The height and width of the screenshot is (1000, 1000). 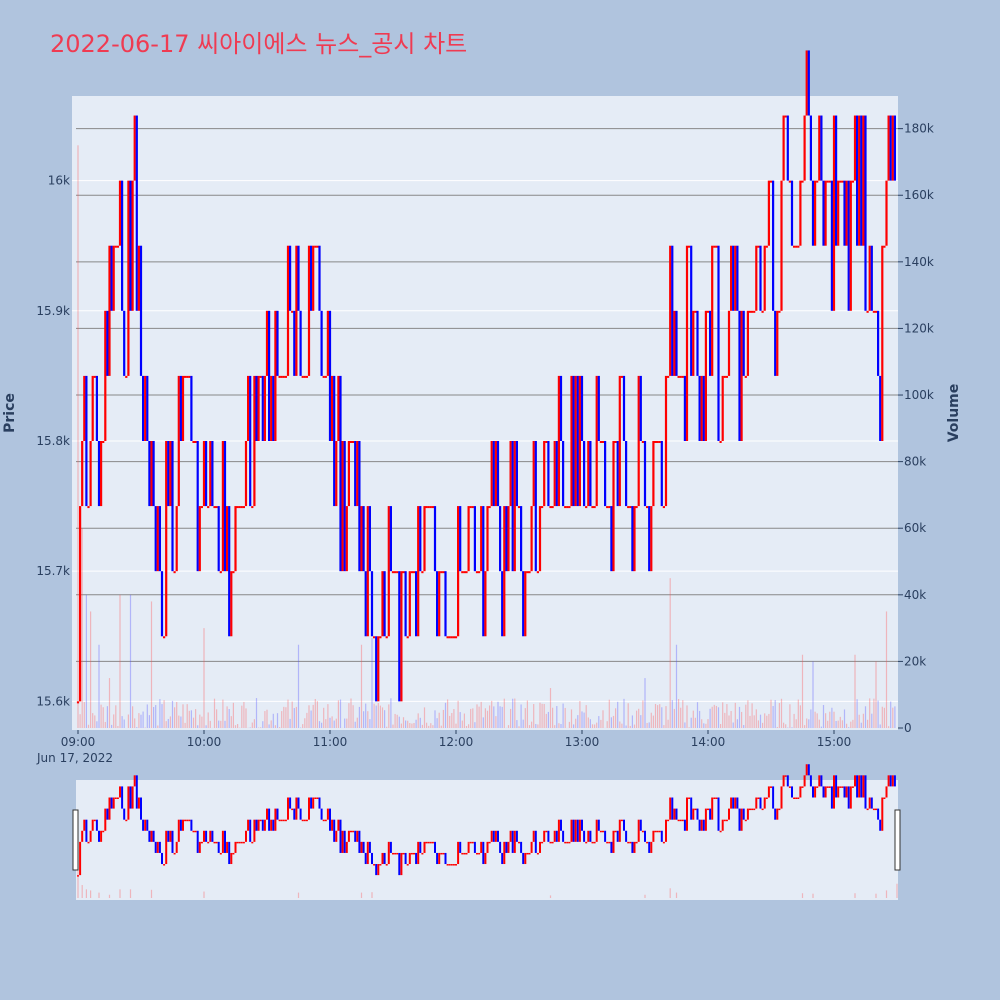 What do you see at coordinates (897, 840) in the screenshot?
I see `range-slider-handle-right` at bounding box center [897, 840].